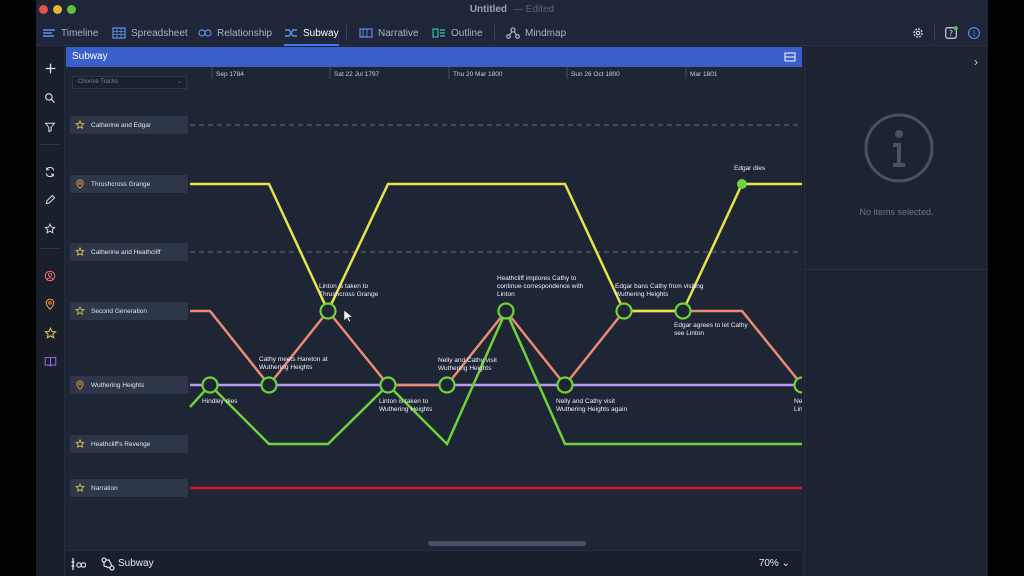 The height and width of the screenshot is (576, 1024). What do you see at coordinates (467, 33) in the screenshot?
I see `tab-label: Outline` at bounding box center [467, 33].